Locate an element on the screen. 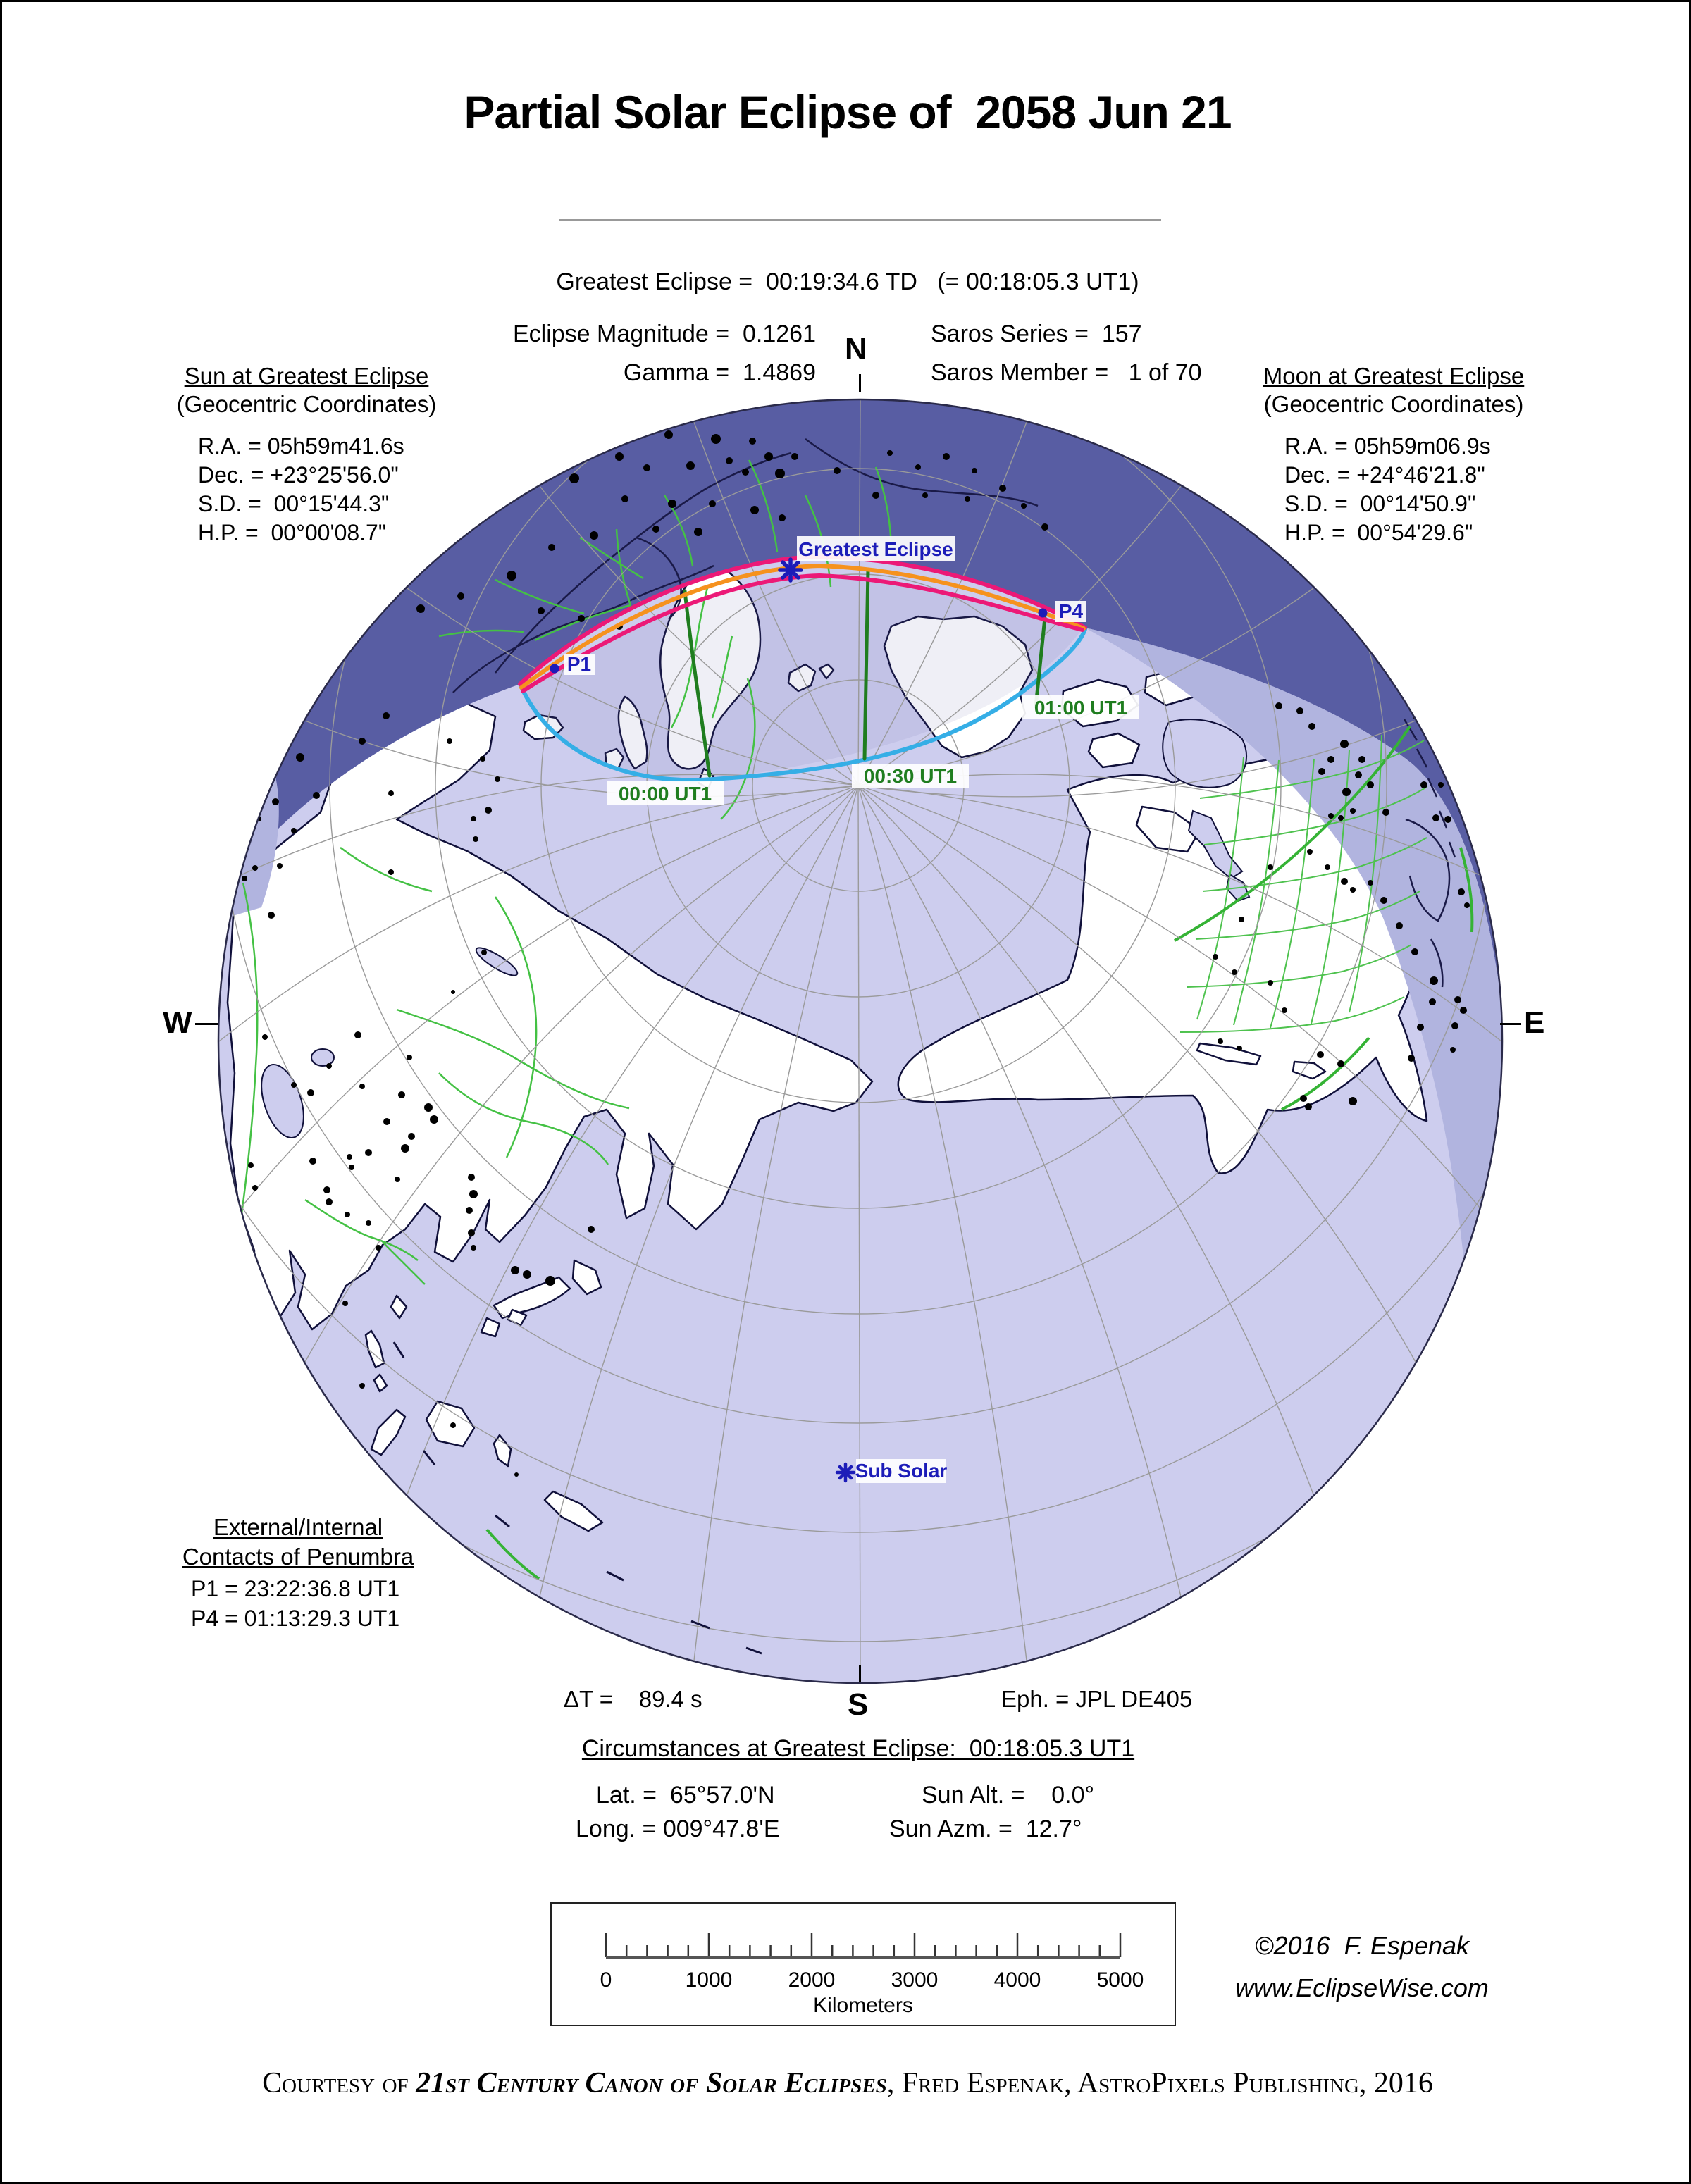 The width and height of the screenshot is (1691, 2184). eclipse-magnitude: Eclipse Magnitude = 0.1261 is located at coordinates (664, 334).